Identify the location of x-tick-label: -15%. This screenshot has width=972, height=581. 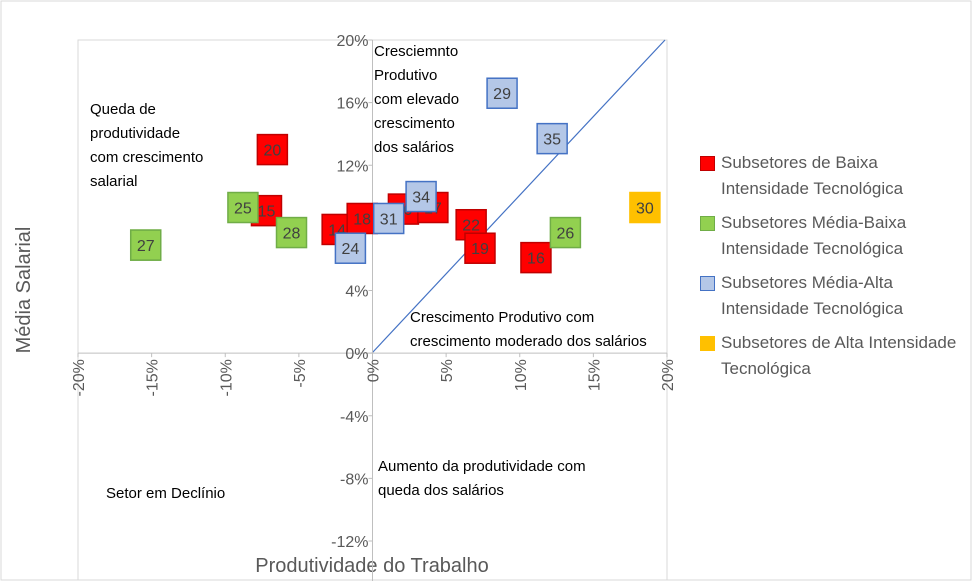
(153, 377).